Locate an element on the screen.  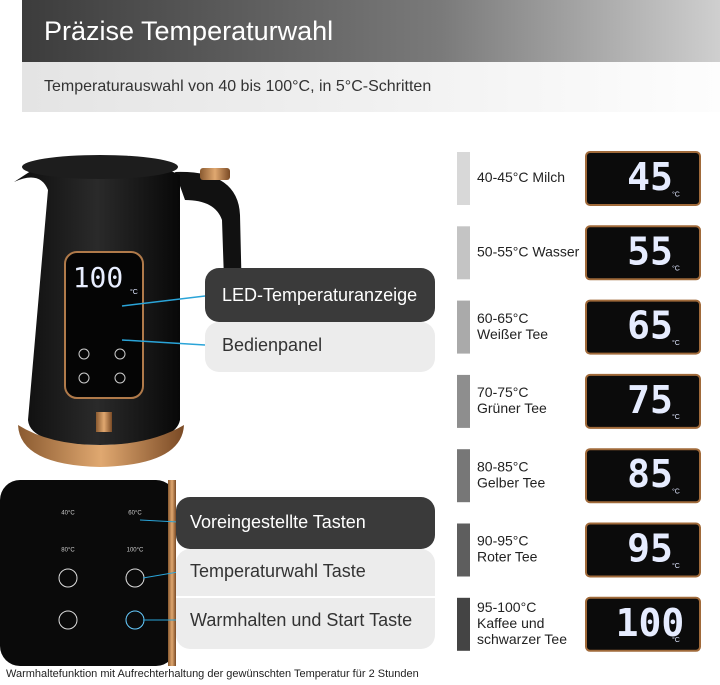
header-band is located at coordinates (371, 31).